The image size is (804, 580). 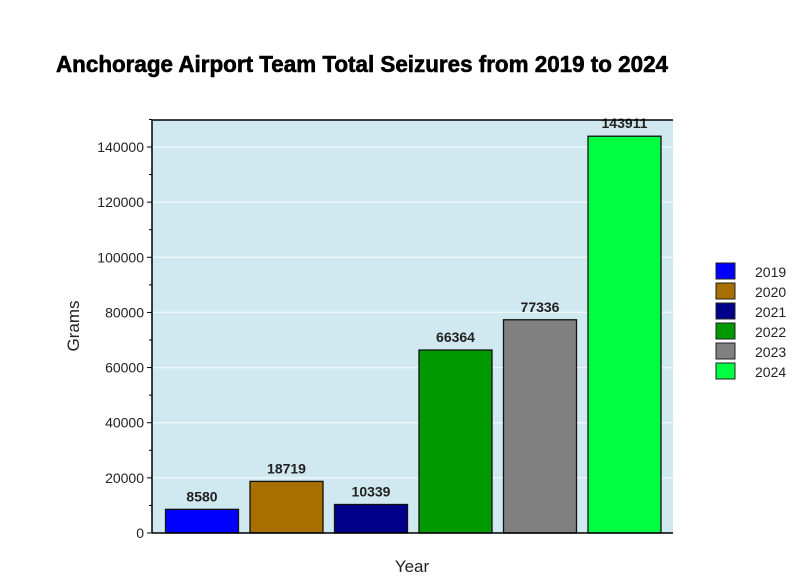 What do you see at coordinates (201, 496) in the screenshot?
I see `data-label: 8580` at bounding box center [201, 496].